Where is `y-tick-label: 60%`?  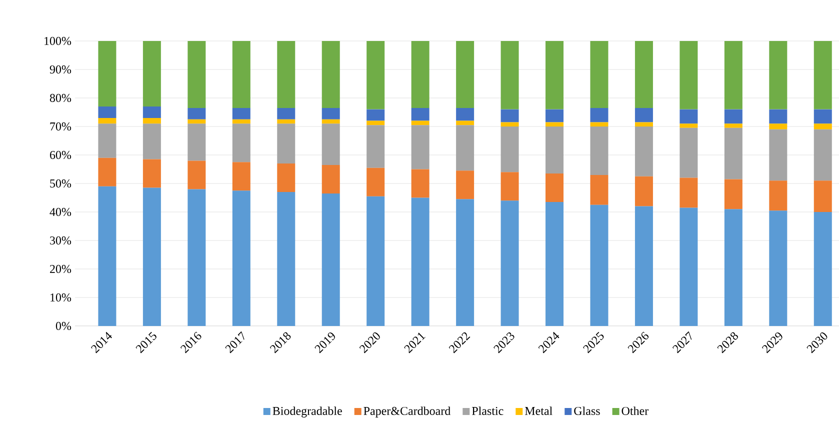
y-tick-label: 60% is located at coordinates (61, 155).